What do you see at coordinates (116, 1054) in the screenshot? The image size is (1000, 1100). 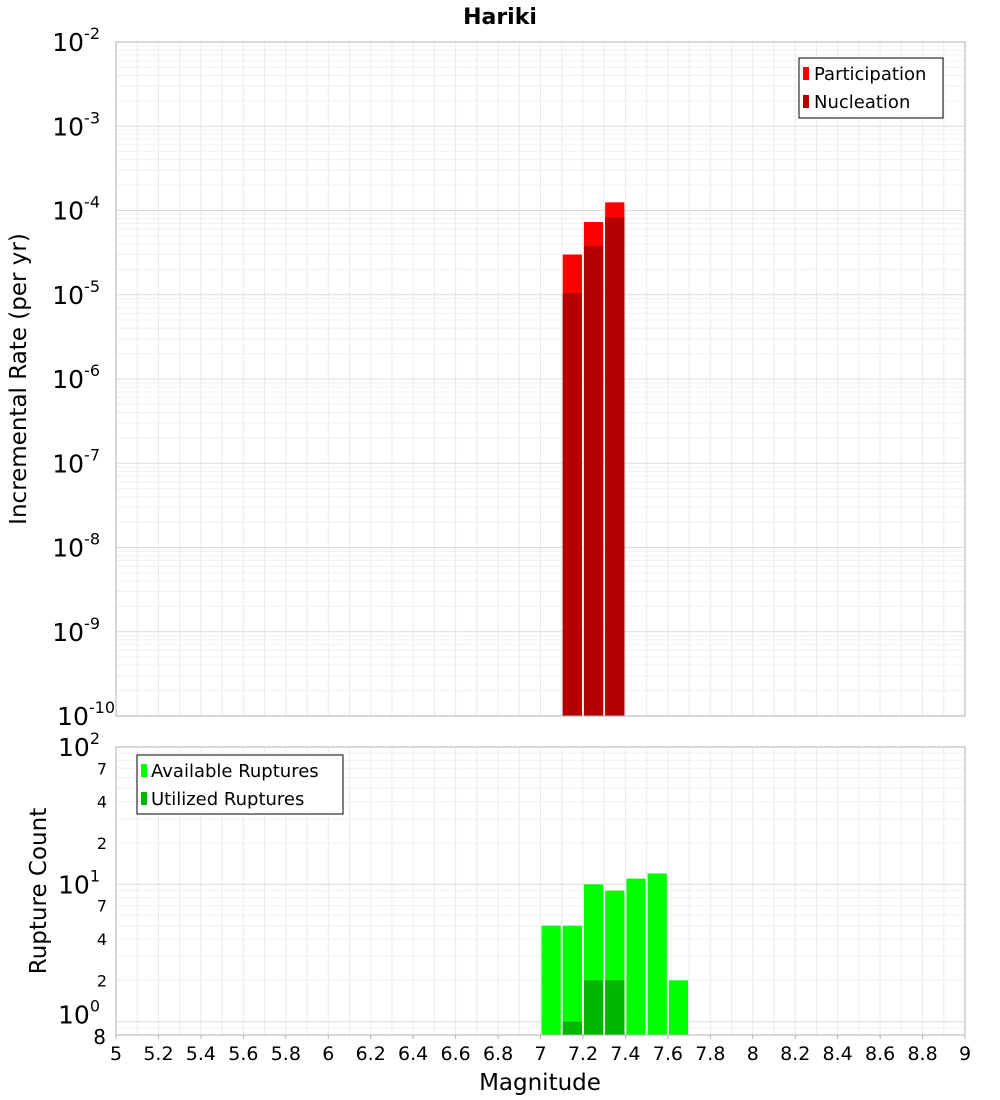 I see `x-tick-label: 5` at bounding box center [116, 1054].